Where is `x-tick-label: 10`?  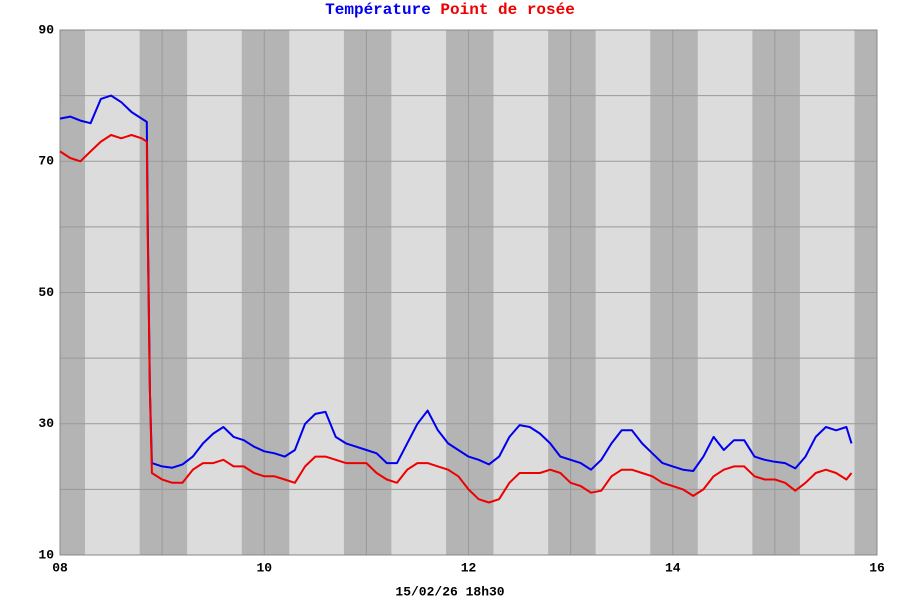
x-tick-label: 10 is located at coordinates (264, 567).